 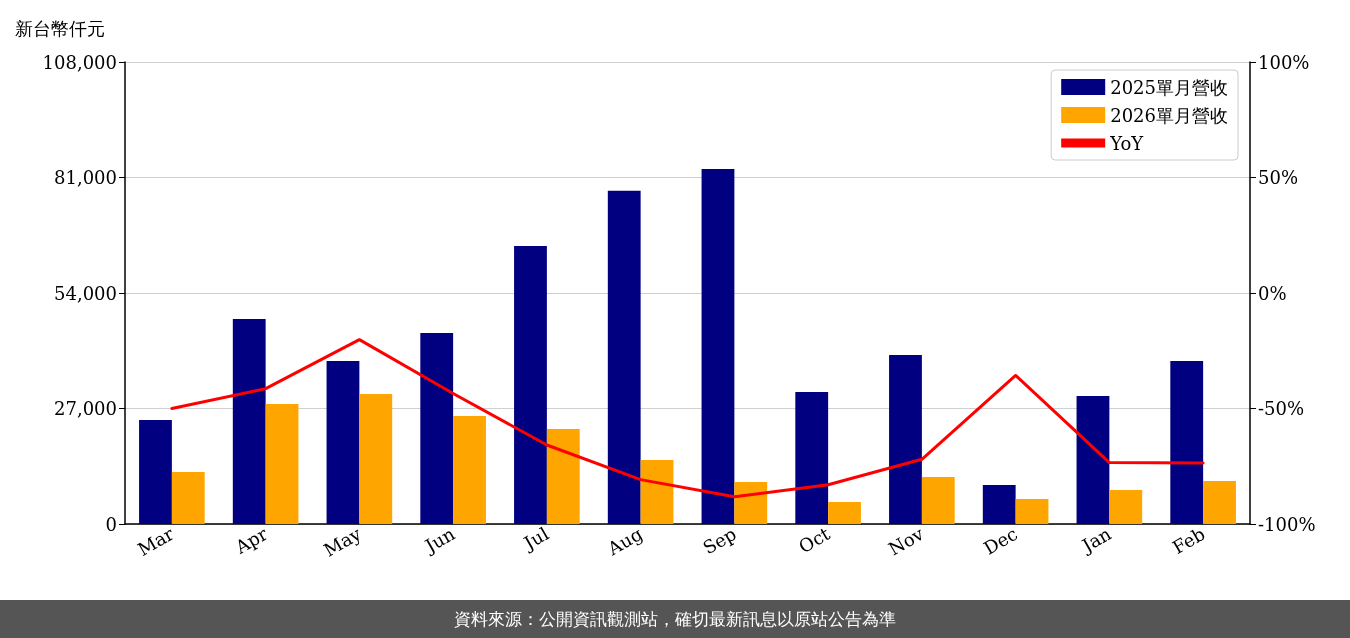 What do you see at coordinates (1284, 62) in the screenshot?
I see `y2-tick-label: 100%` at bounding box center [1284, 62].